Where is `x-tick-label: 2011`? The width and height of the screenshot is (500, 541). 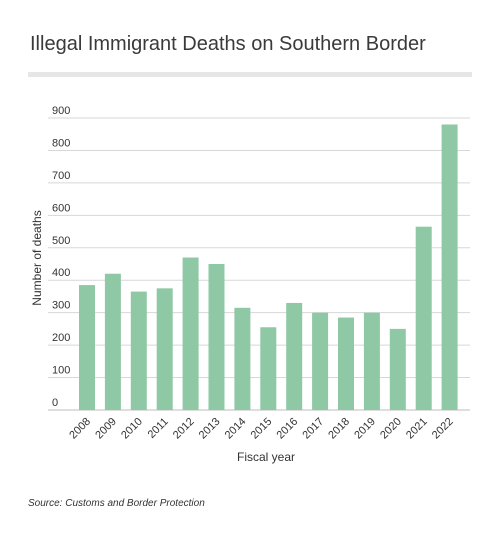
x-tick-label: 2011 is located at coordinates (158, 428).